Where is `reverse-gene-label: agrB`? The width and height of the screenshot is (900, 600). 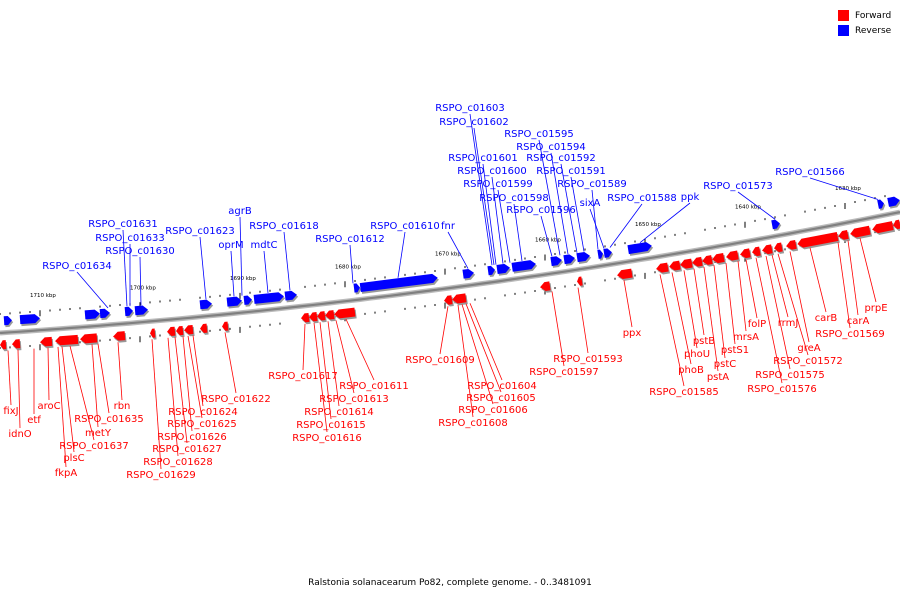 reverse-gene-label: agrB is located at coordinates (240, 211).